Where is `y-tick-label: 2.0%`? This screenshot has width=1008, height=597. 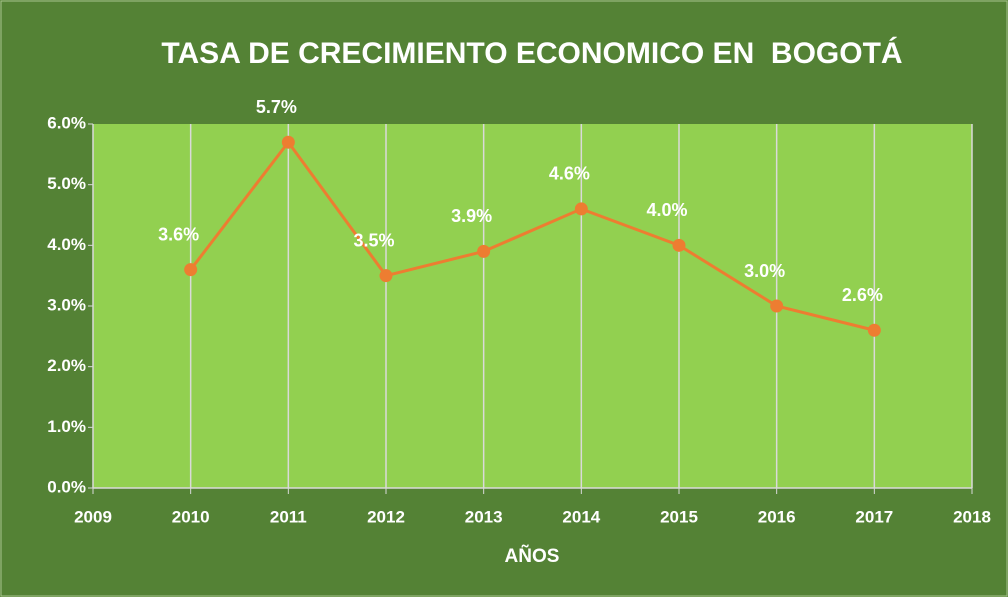 y-tick-label: 2.0% is located at coordinates (66, 365).